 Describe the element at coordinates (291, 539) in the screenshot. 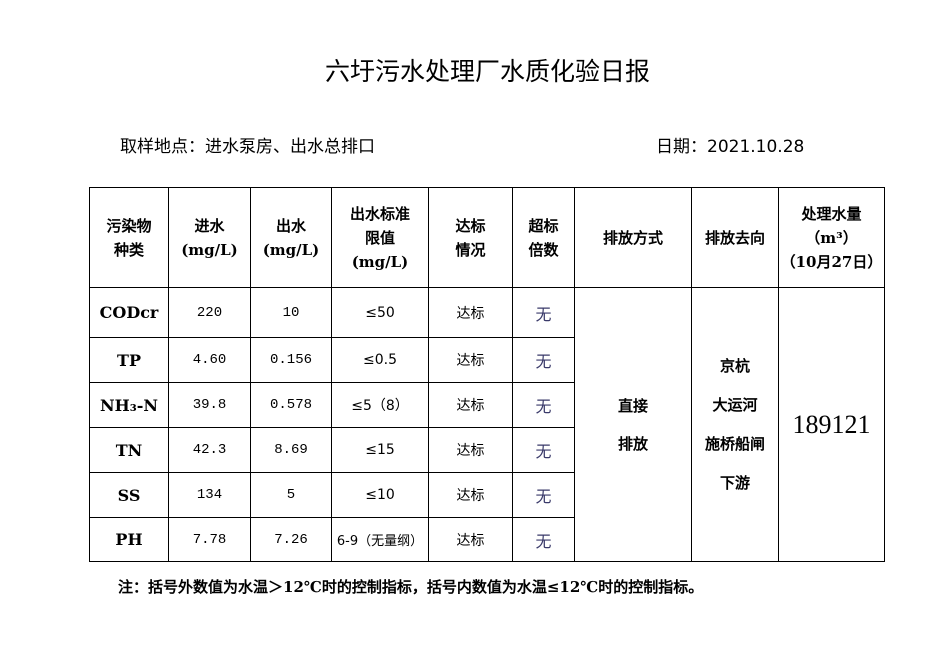

I see `effluent-value: 7.26` at that location.